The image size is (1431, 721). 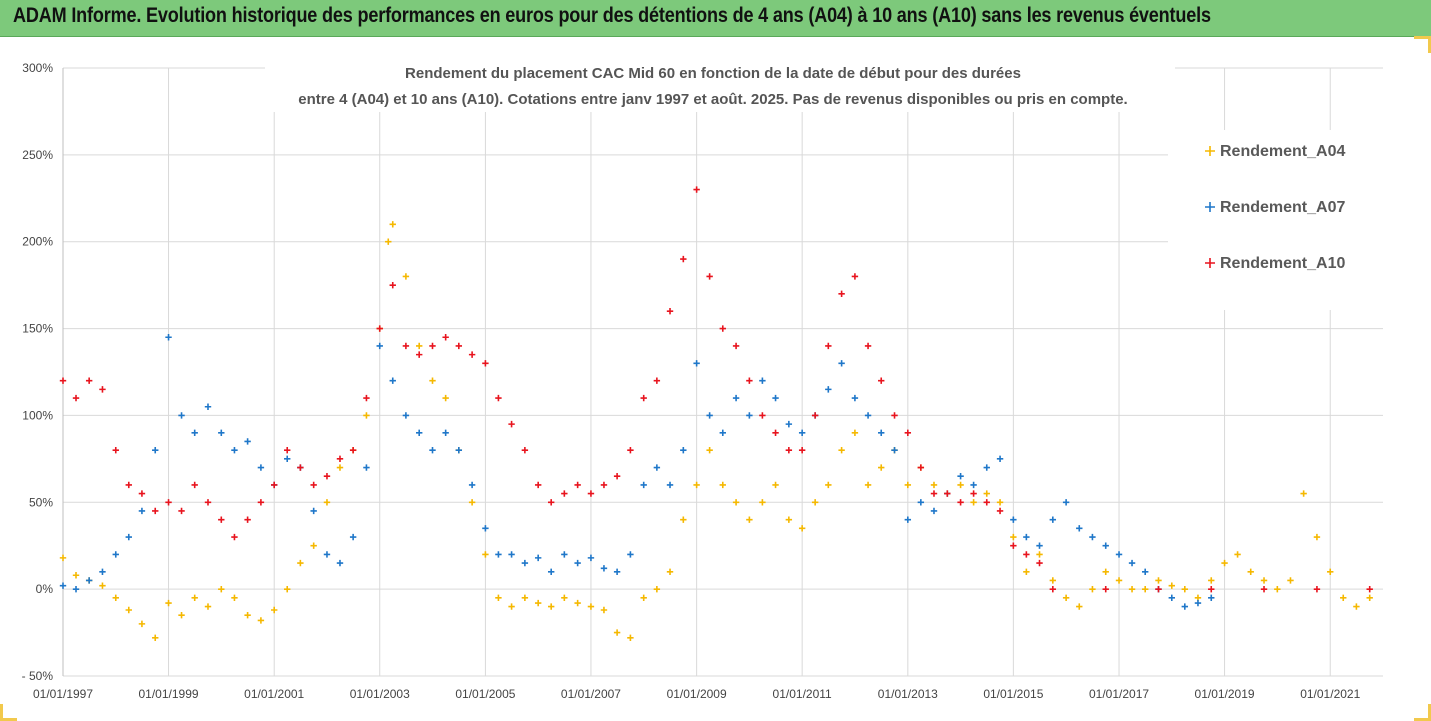 What do you see at coordinates (1284, 220) in the screenshot?
I see `legend: Rendement_A04 Rendement_A07 Rendement_A10` at bounding box center [1284, 220].